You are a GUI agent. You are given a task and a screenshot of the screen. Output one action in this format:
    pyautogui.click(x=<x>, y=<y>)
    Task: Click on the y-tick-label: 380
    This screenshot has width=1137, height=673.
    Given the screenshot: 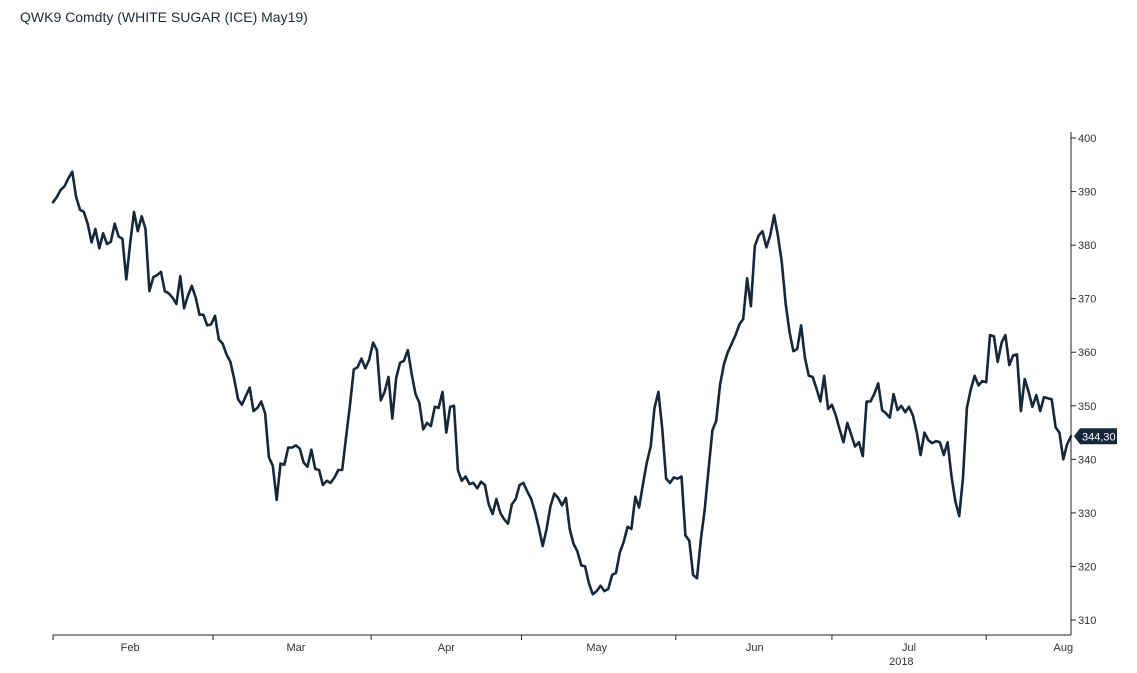 What is the action you would take?
    pyautogui.click(x=1087, y=246)
    